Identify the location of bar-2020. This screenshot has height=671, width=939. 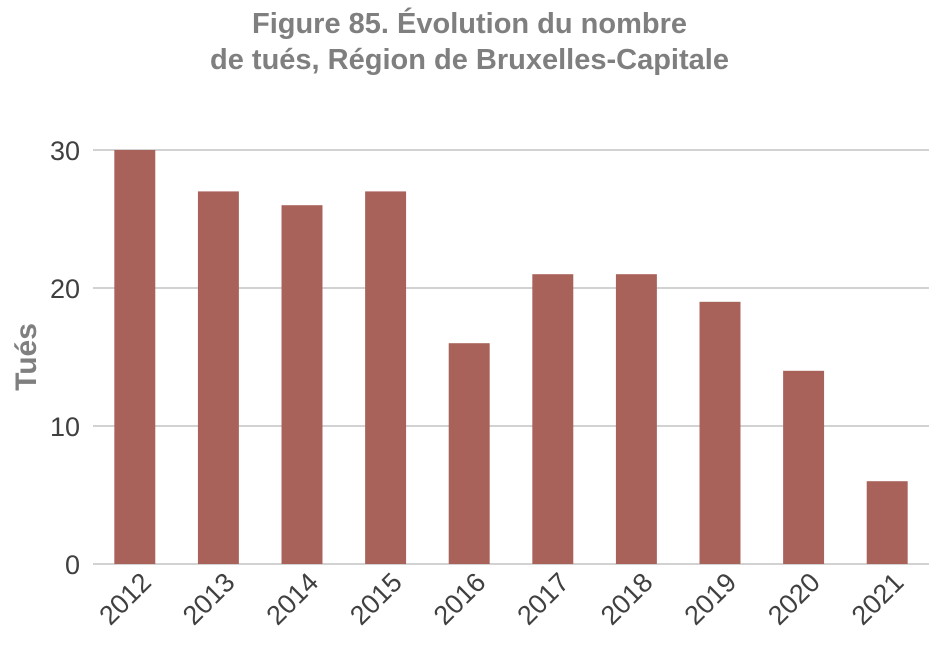
(804, 467).